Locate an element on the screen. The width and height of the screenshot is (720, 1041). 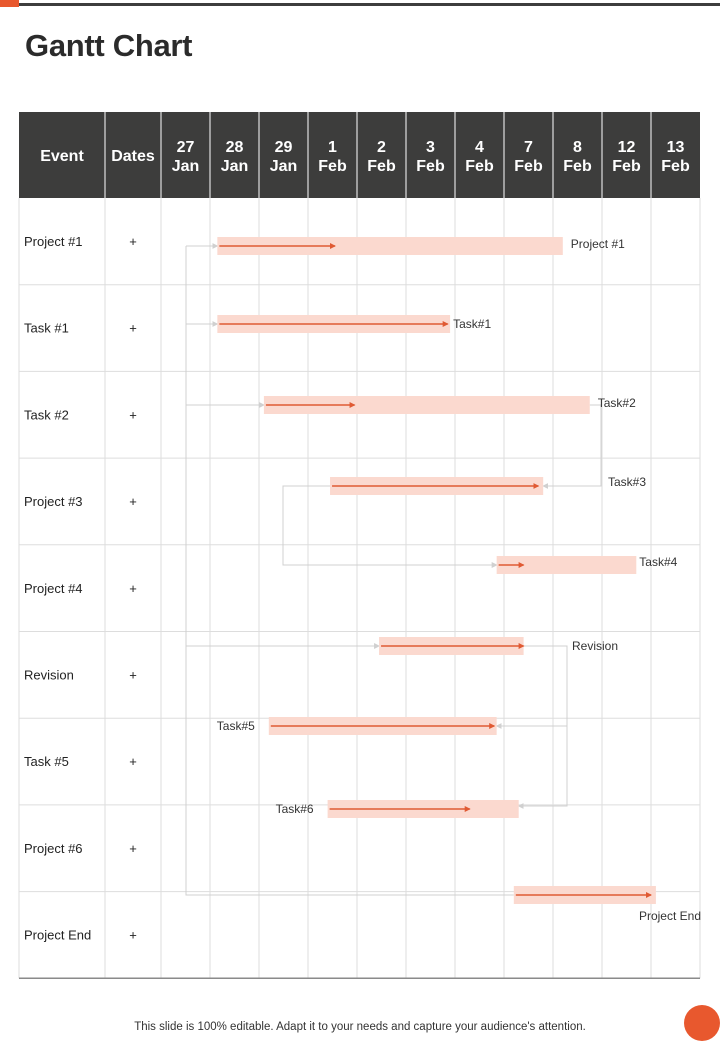
bar-label: Task#6 is located at coordinates (295, 809).